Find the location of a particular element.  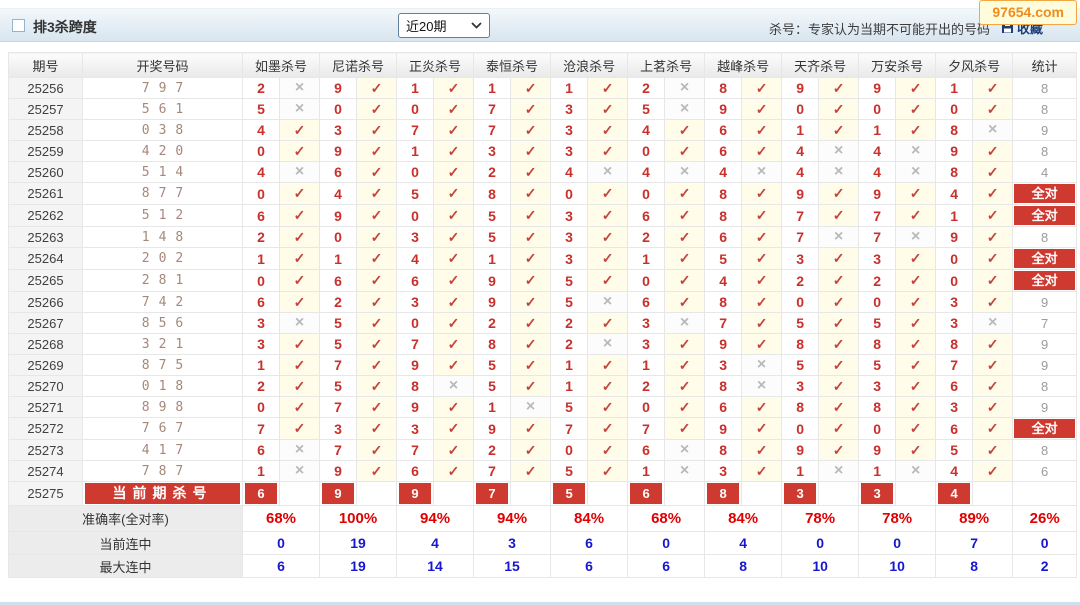

period-cell: 25274 is located at coordinates (45, 471).